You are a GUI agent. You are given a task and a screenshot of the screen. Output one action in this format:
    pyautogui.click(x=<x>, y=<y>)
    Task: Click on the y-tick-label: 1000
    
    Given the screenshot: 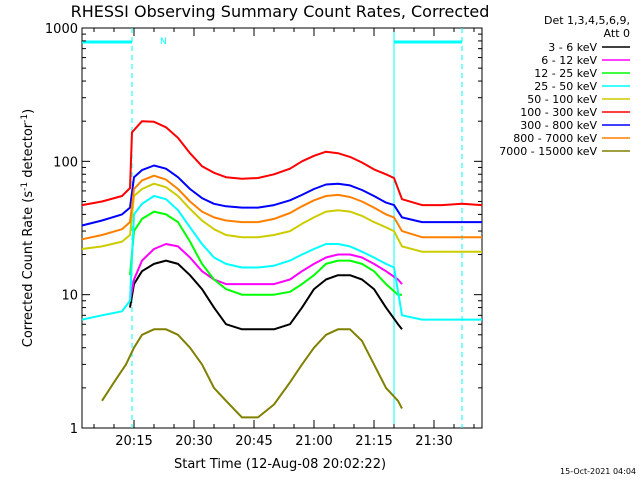 What is the action you would take?
    pyautogui.click(x=61, y=29)
    